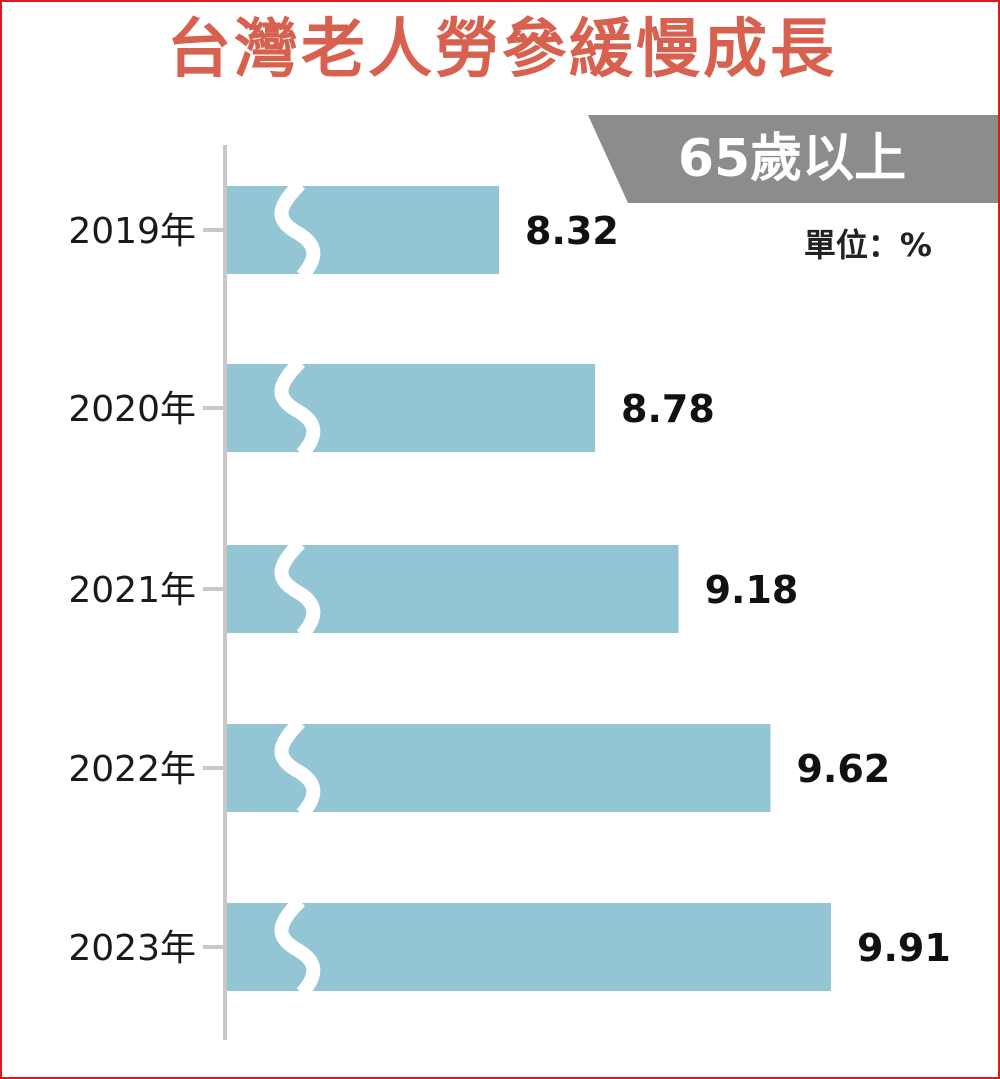 The height and width of the screenshot is (1079, 1000). I want to click on data-label: 9.91, so click(904, 948).